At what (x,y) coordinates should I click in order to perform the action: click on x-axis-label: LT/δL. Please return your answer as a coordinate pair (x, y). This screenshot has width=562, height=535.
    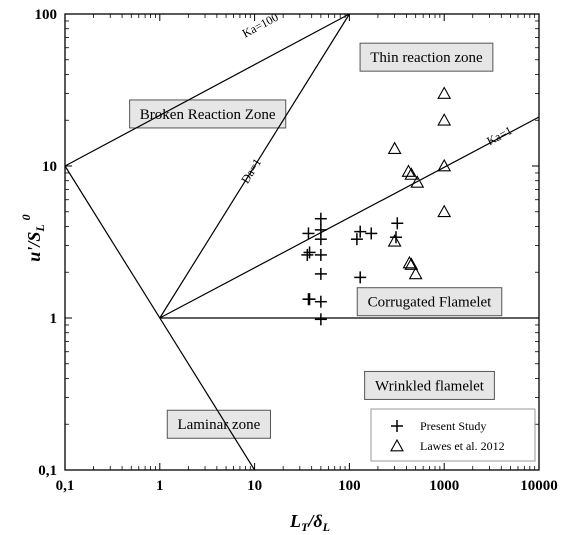
    Looking at the image, I should click on (309, 522).